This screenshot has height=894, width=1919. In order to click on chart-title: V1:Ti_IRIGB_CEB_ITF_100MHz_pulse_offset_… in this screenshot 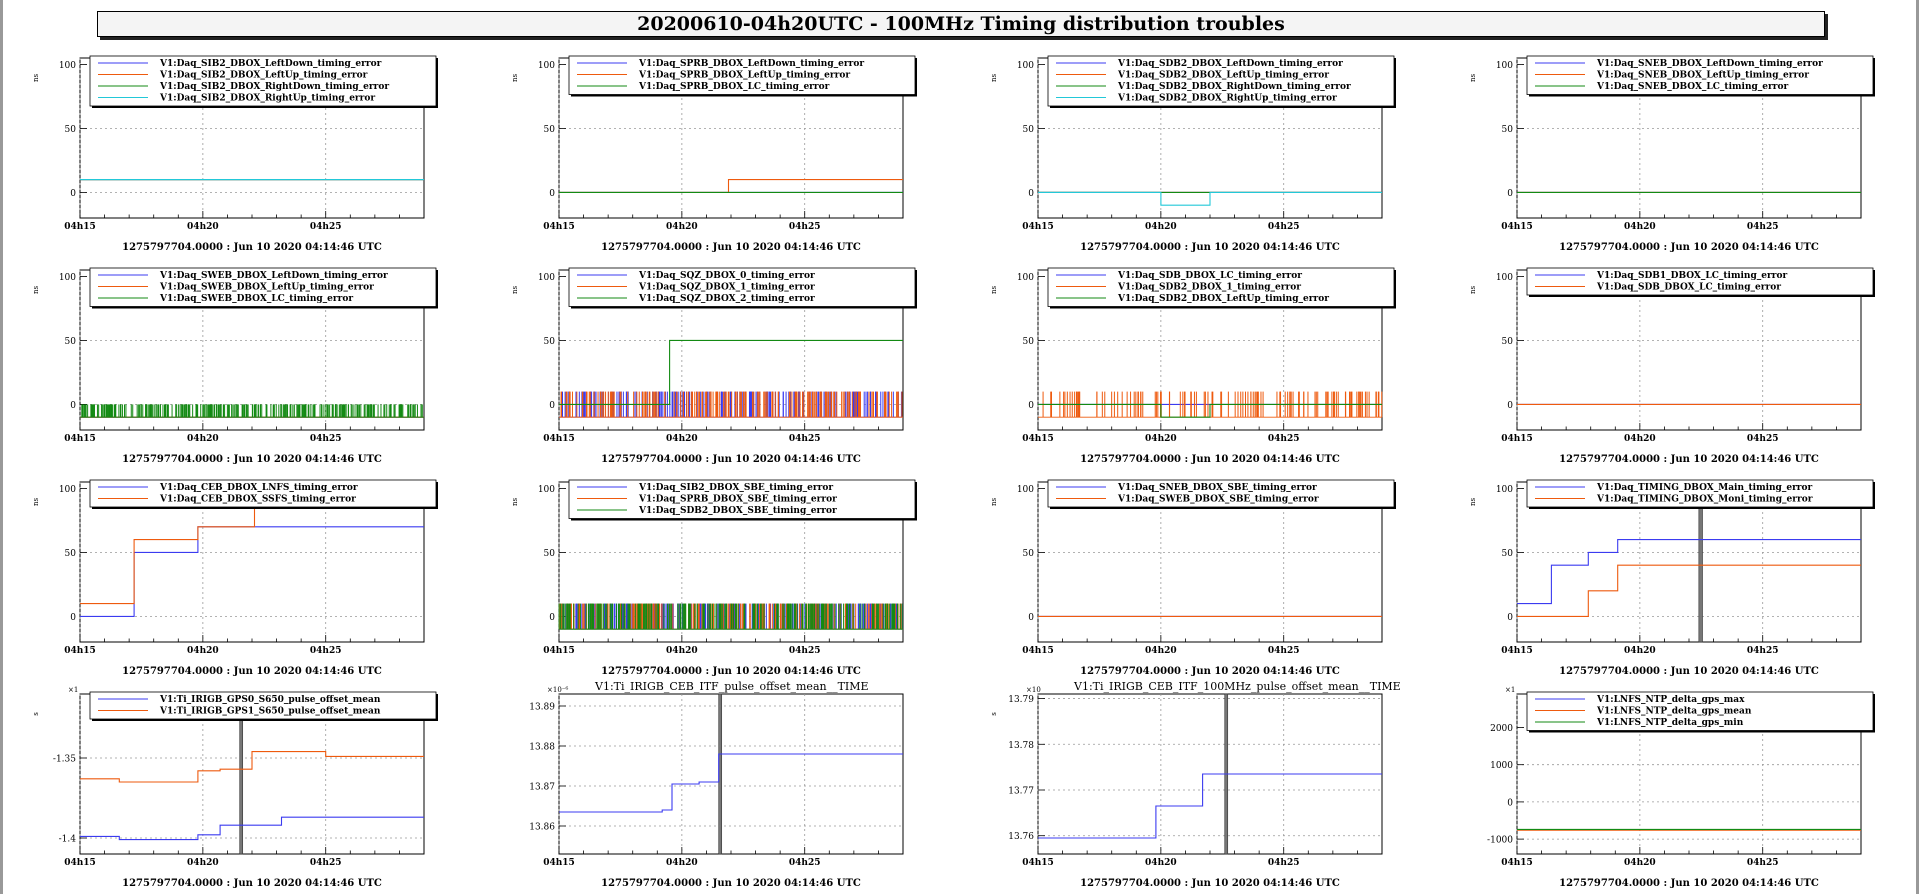, I will do `click(1237, 686)`.